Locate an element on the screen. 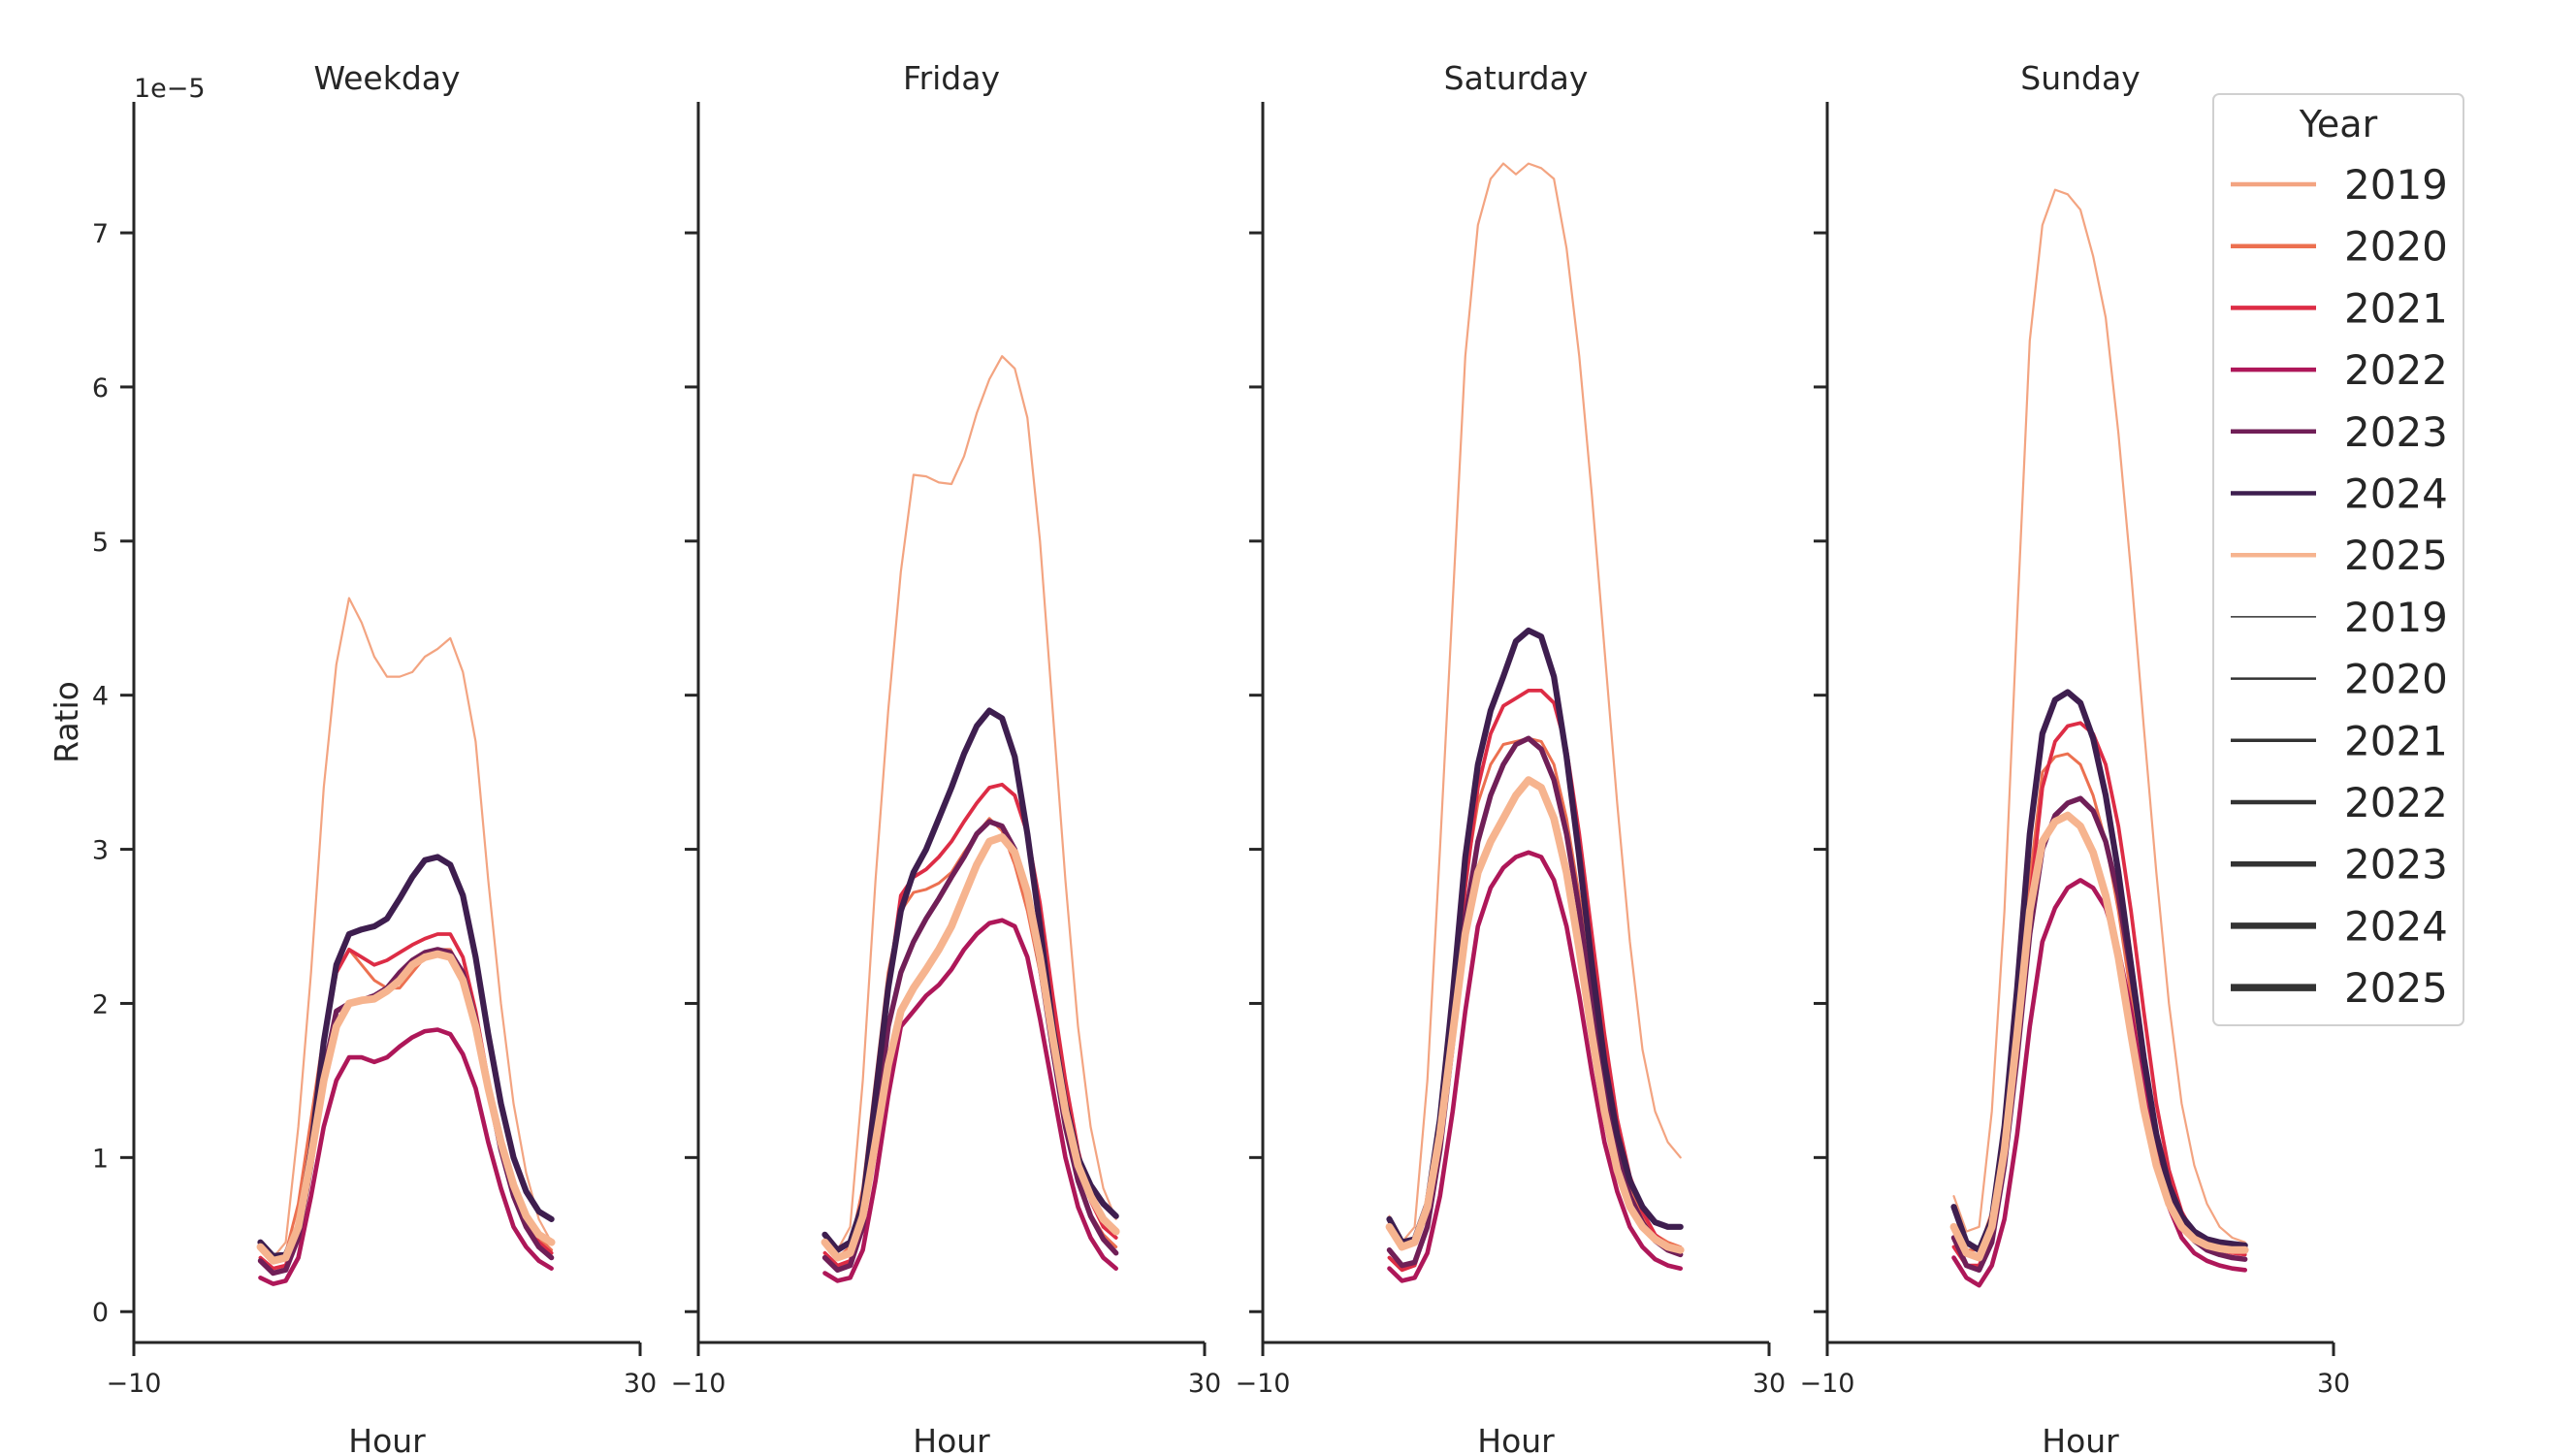 The image size is (2576, 1455). legend-title: Year is located at coordinates (2338, 124).